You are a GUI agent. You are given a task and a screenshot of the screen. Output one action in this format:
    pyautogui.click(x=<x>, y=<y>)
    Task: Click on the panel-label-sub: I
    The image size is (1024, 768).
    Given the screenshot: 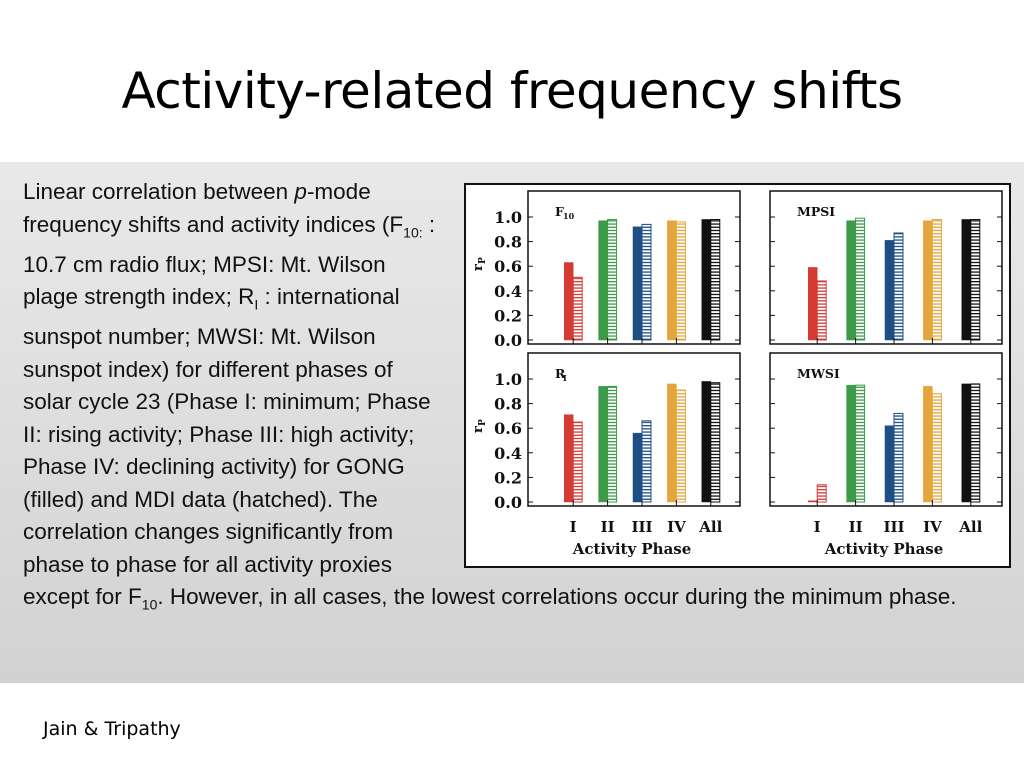 What is the action you would take?
    pyautogui.click(x=565, y=378)
    